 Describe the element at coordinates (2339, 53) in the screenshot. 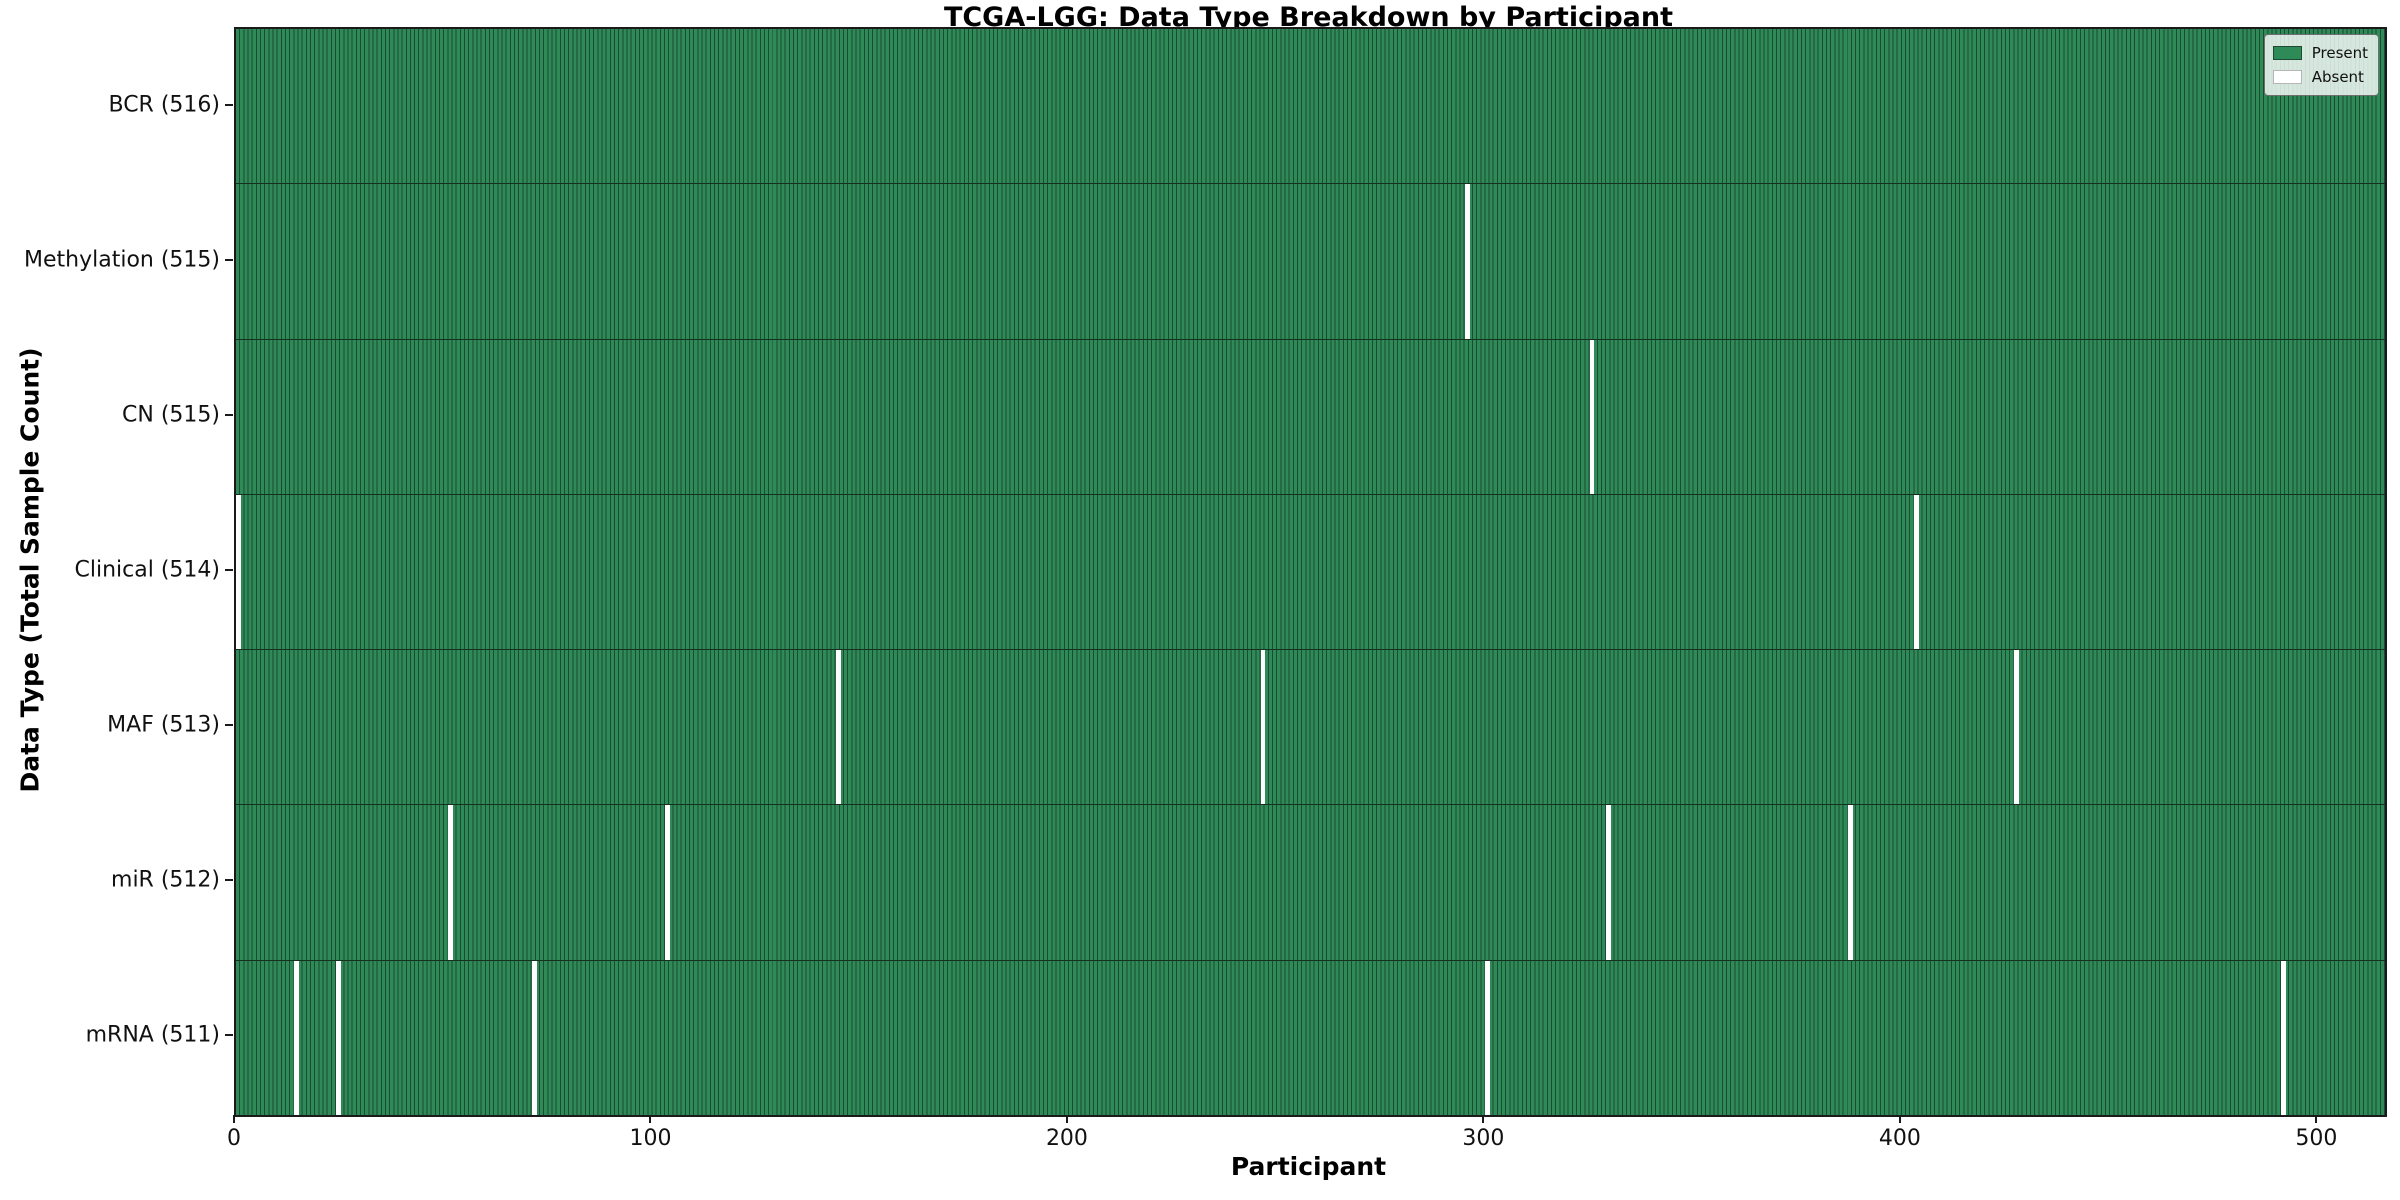

I see `legend-label-present: Present` at that location.